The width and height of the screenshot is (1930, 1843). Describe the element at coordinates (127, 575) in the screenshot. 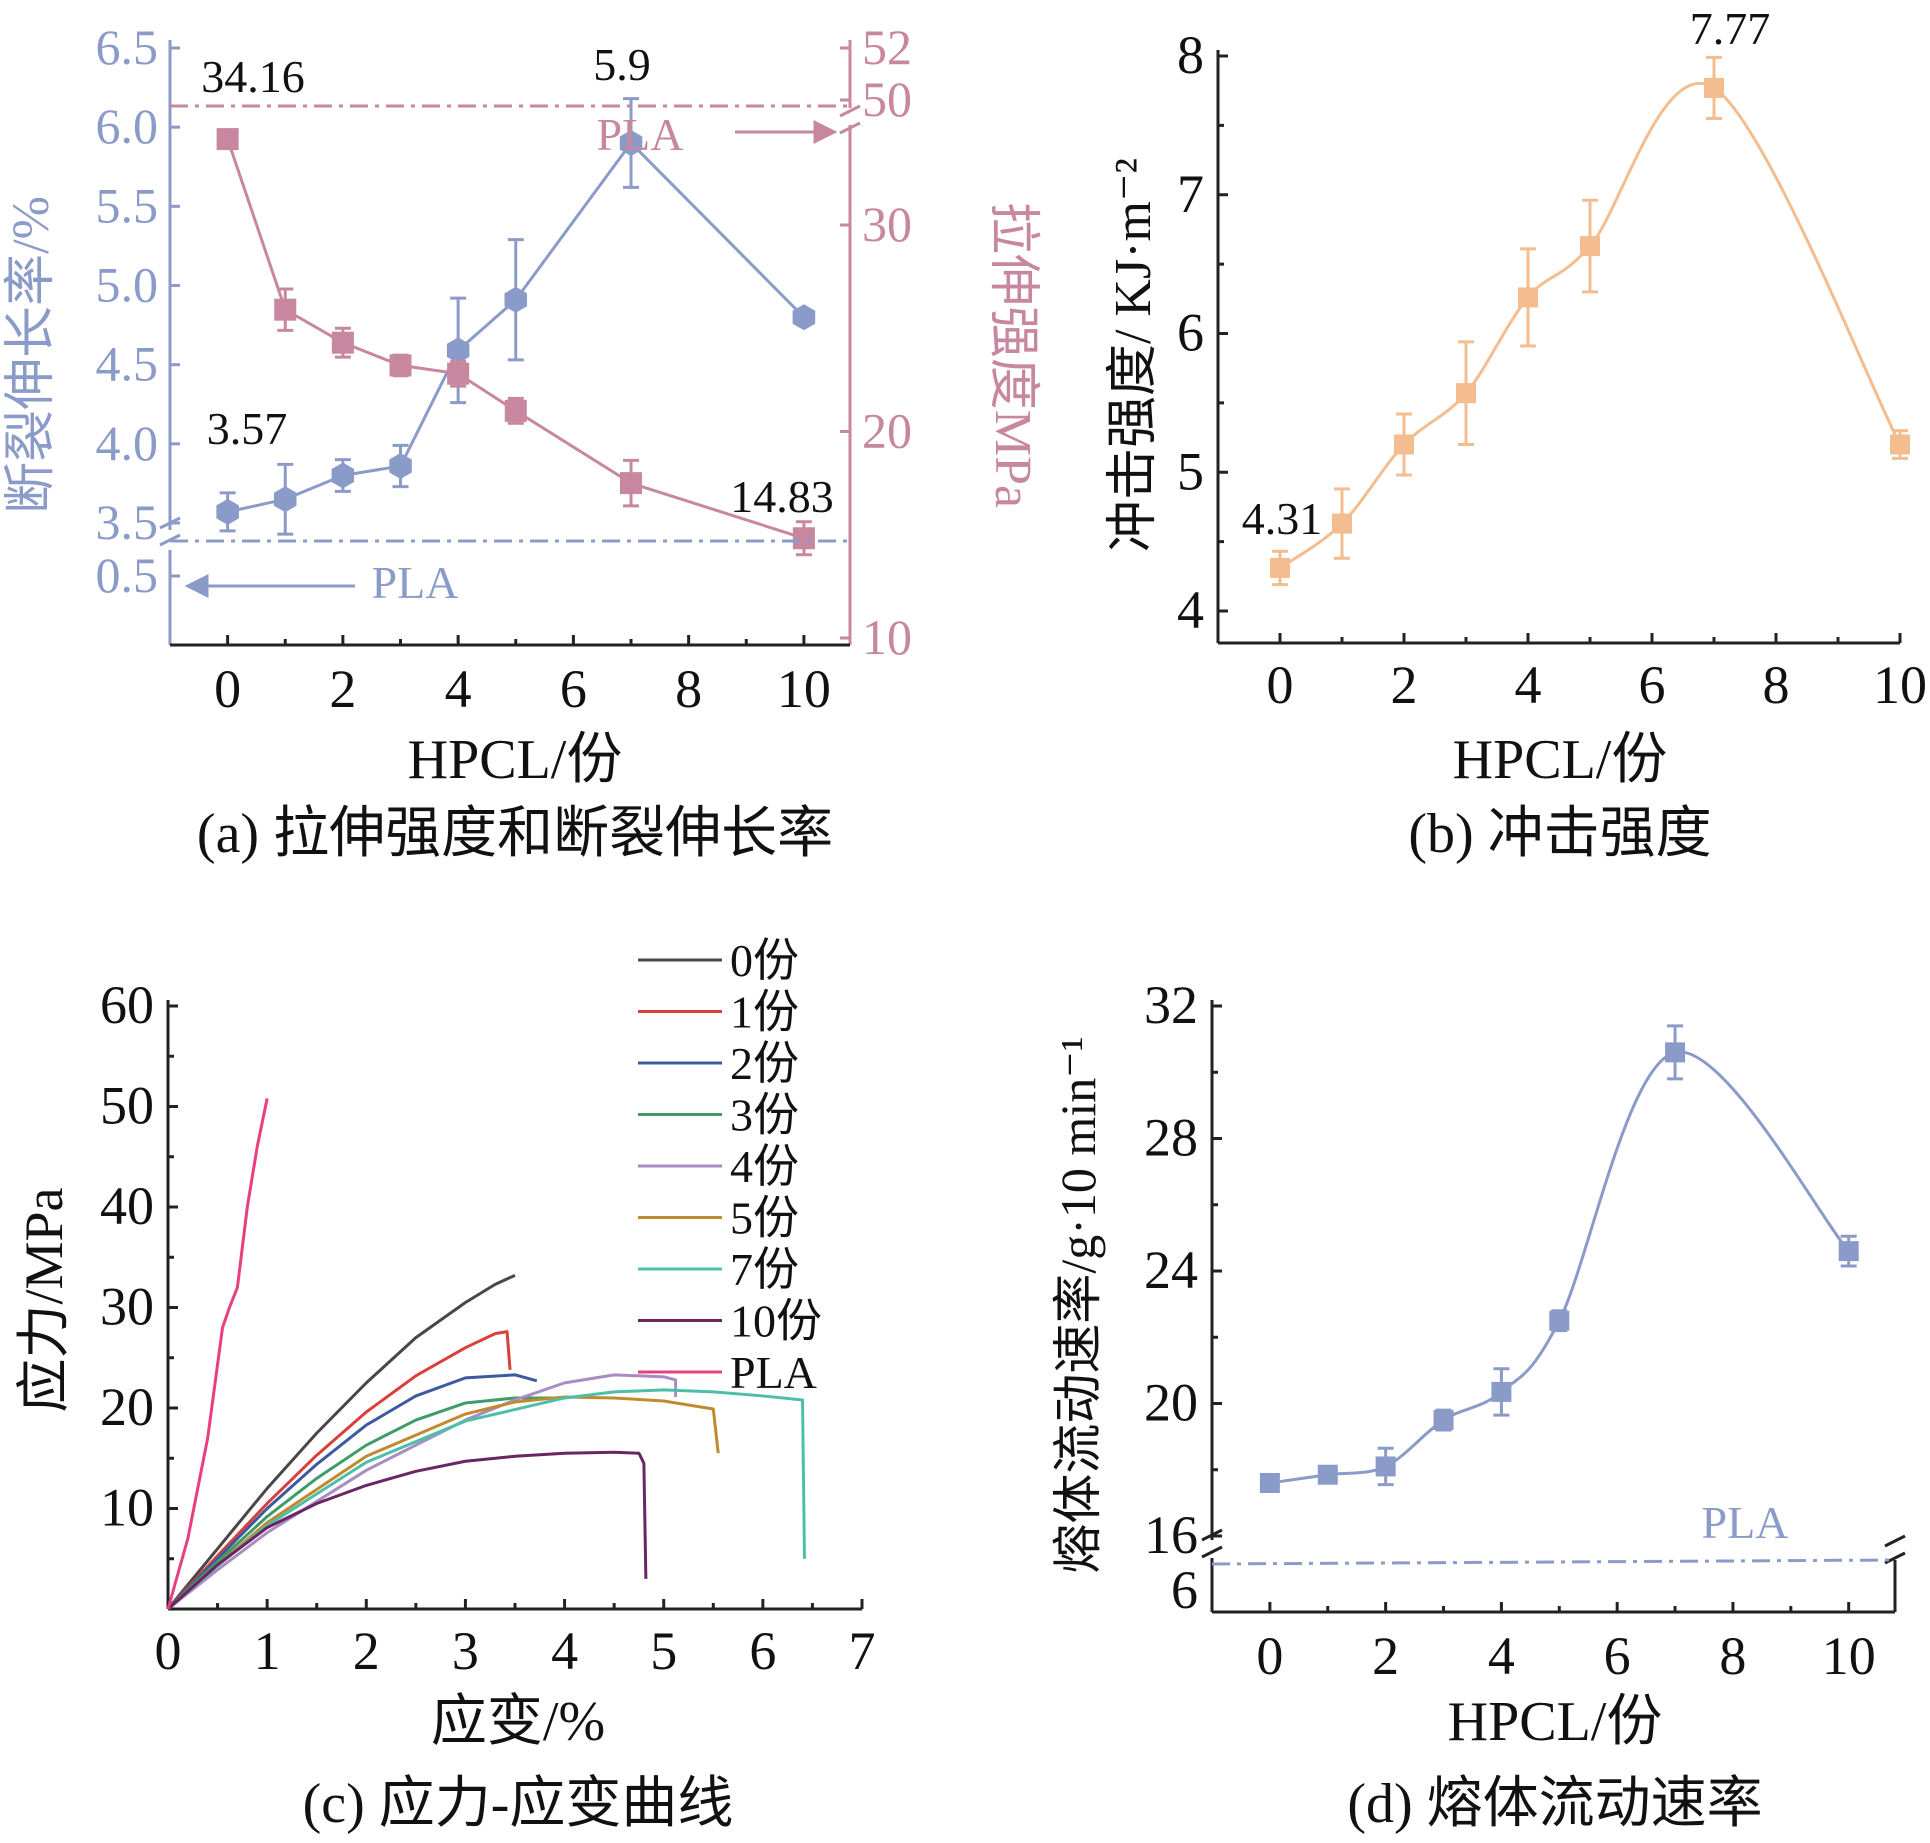

I see `left-tick-label: 0.5` at that location.